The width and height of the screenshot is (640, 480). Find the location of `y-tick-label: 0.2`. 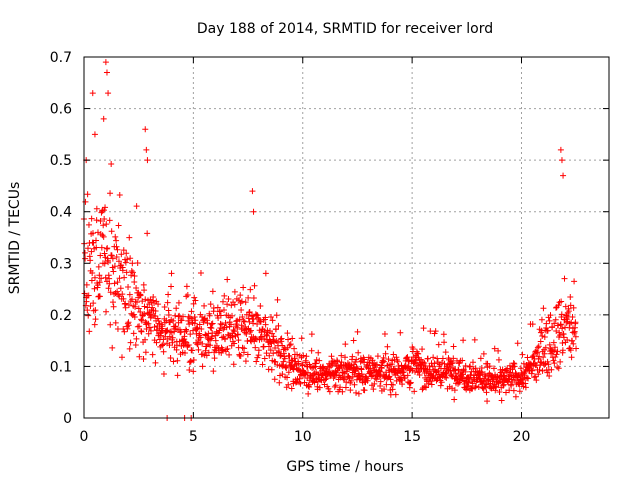

y-tick-label: 0.2 is located at coordinates (61, 316).